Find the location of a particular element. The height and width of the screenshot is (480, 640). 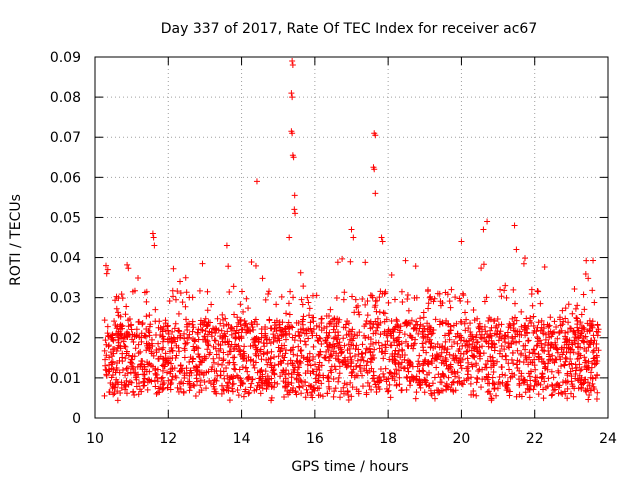

x-tick-label: 14 is located at coordinates (242, 439).